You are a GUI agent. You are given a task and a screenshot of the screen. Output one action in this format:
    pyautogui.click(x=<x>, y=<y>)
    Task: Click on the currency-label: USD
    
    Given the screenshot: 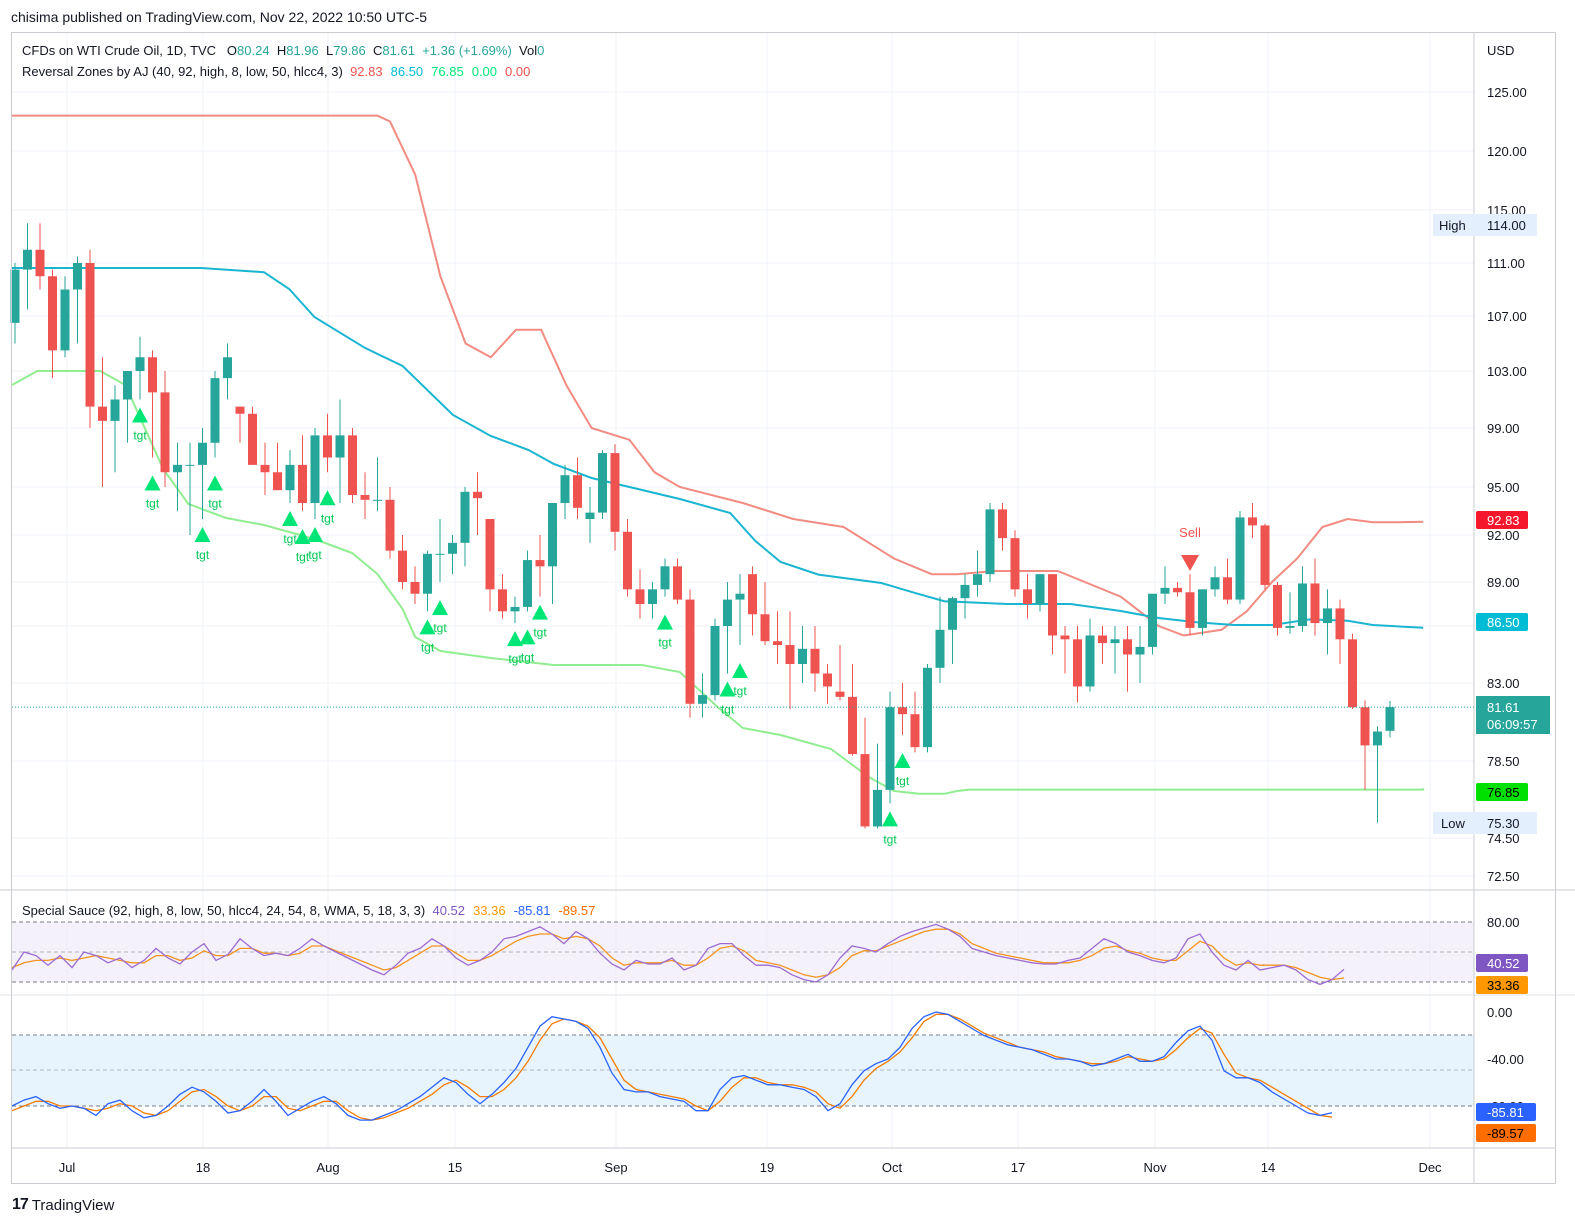 What is the action you would take?
    pyautogui.click(x=1501, y=50)
    